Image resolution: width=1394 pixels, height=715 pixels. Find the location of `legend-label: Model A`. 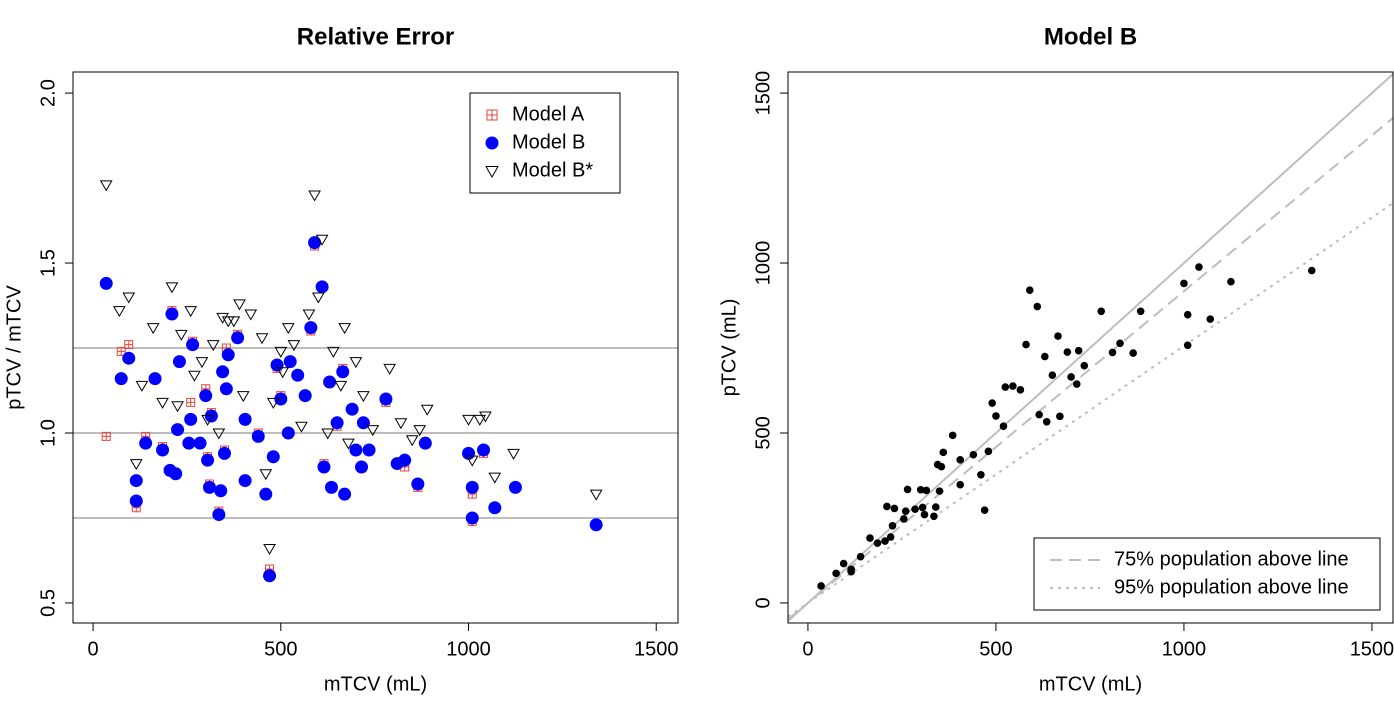

legend-label: Model A is located at coordinates (548, 114).